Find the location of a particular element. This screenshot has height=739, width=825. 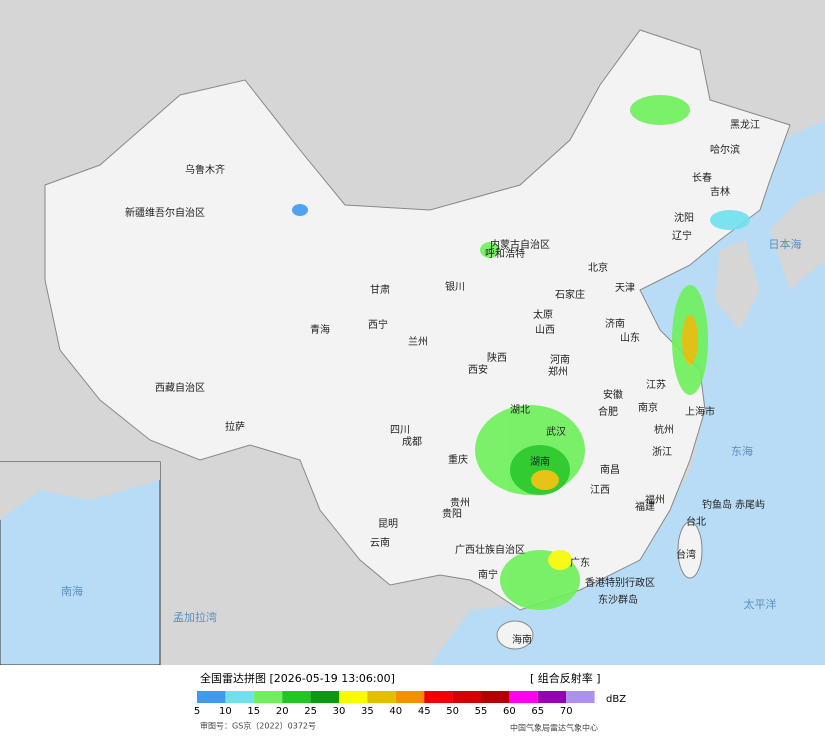

place-label: 长春 is located at coordinates (702, 178).